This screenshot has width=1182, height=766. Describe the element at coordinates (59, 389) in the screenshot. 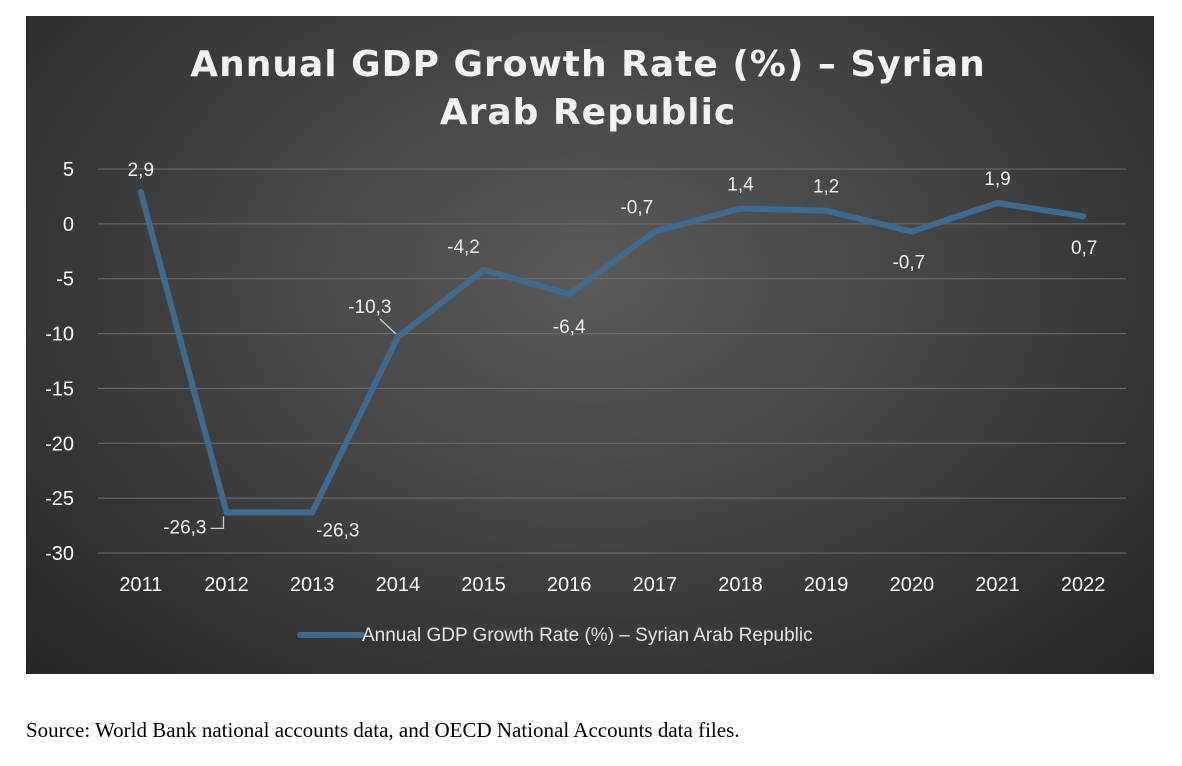

I see `y-tick-label: -15` at that location.